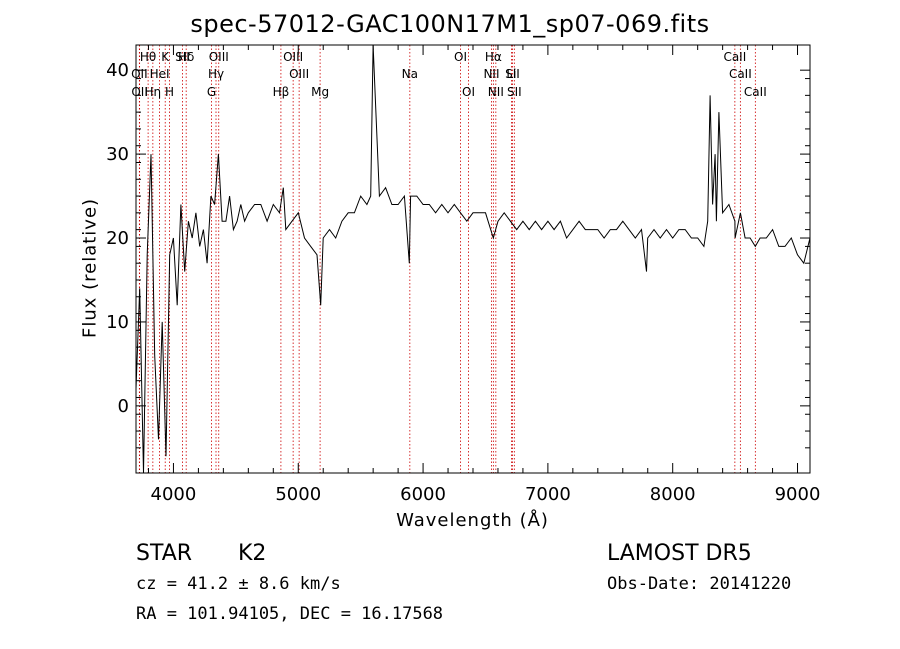  What do you see at coordinates (148, 57) in the screenshot?
I see `line-label: Hθ` at bounding box center [148, 57].